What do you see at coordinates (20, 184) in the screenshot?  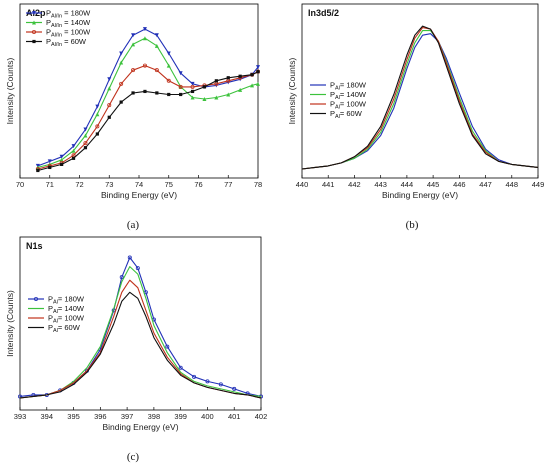 I see `x-tick-label: 70` at bounding box center [20, 184].